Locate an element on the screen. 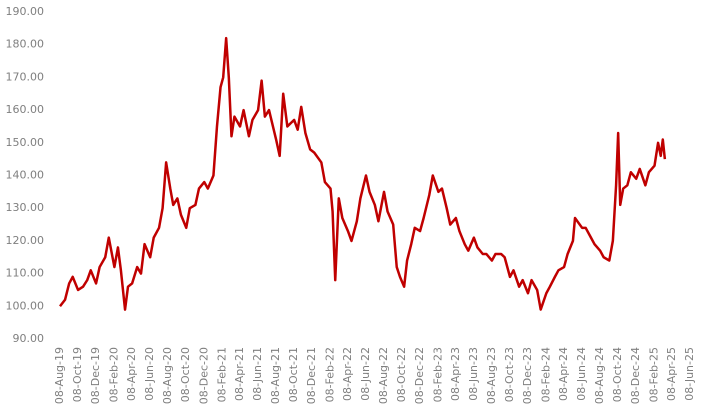 The width and height of the screenshot is (709, 409). x-tick-label: 08-Aug-23 is located at coordinates (491, 375).